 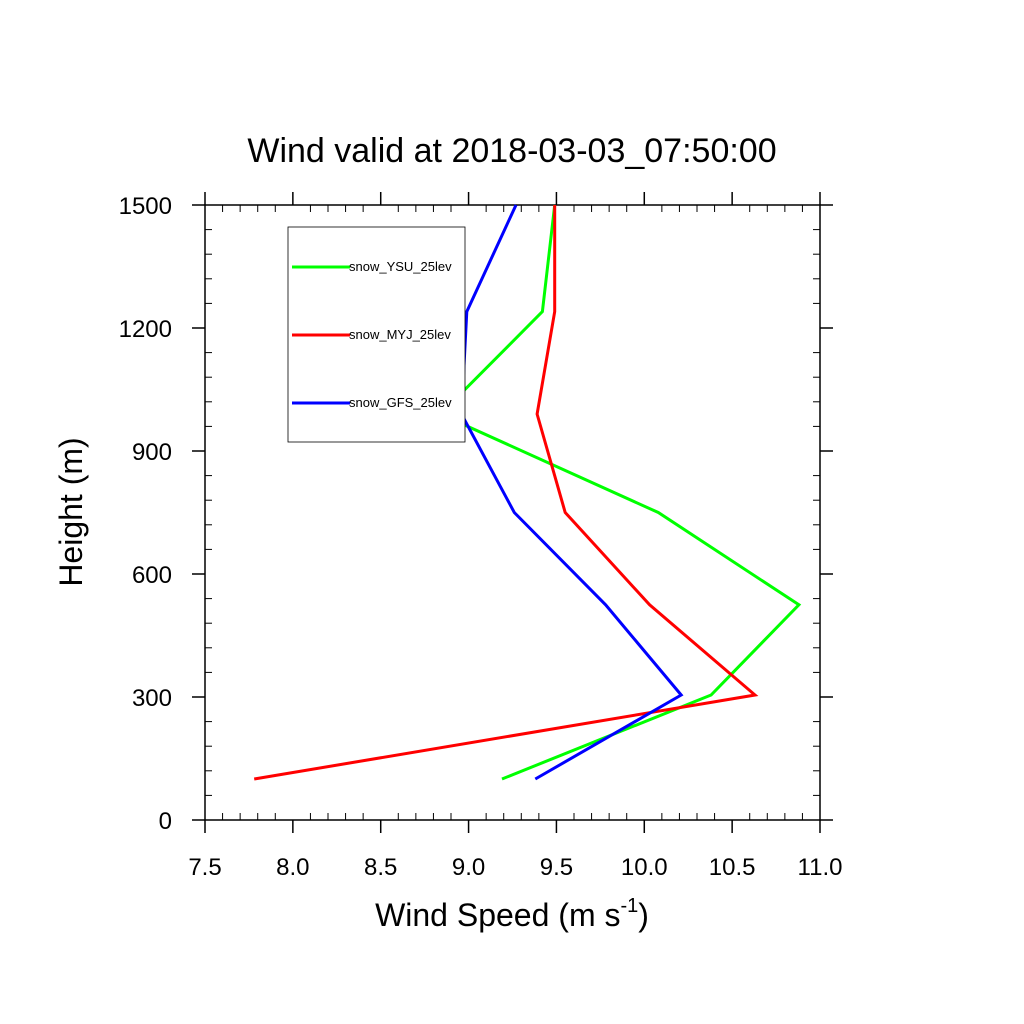 I want to click on x-tick-label: 7.5, so click(x=204, y=867).